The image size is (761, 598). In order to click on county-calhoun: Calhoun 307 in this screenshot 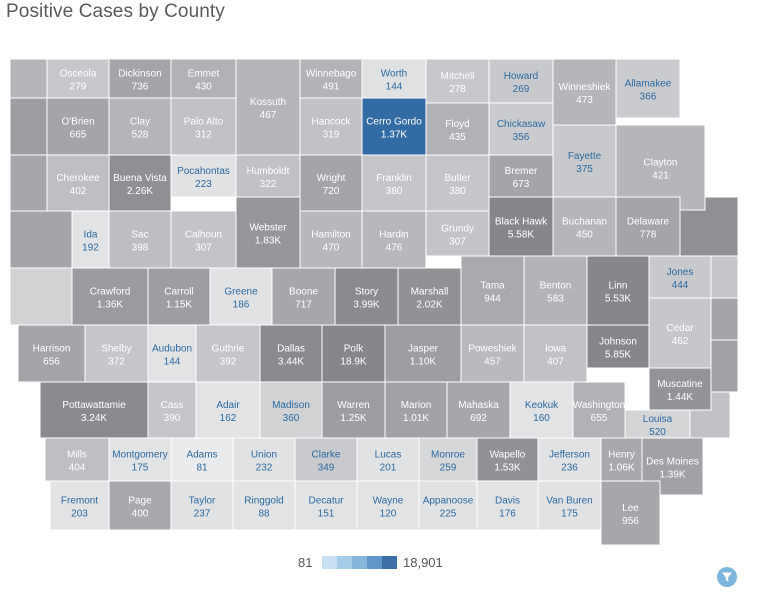, I will do `click(203, 239)`.